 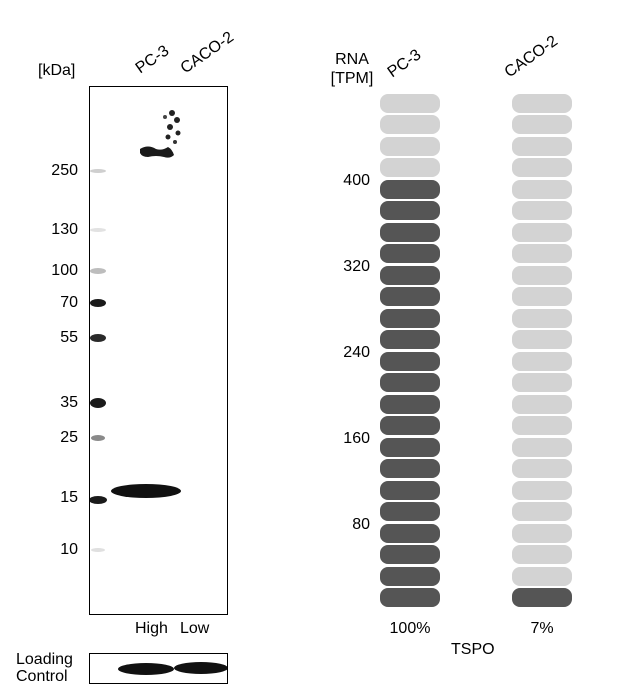 What do you see at coordinates (404, 64) in the screenshot?
I see `rna-column-label-pc3: PC-3` at bounding box center [404, 64].